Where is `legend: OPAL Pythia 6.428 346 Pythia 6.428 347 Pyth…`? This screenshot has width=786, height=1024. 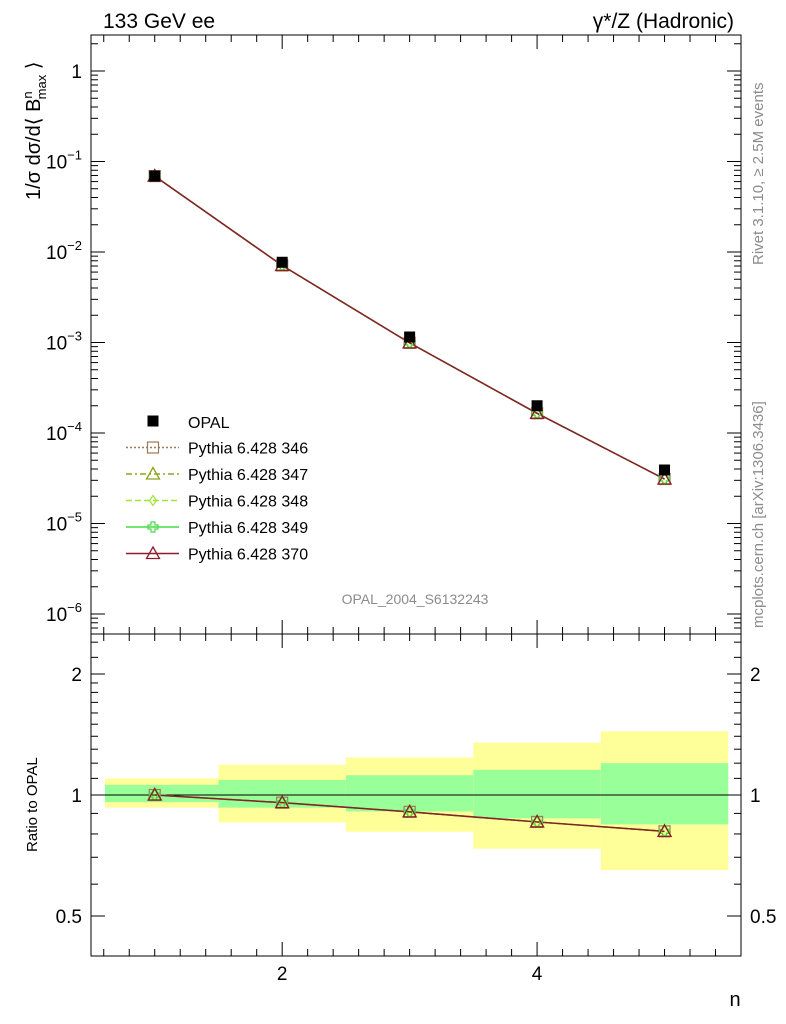 legend: OPAL Pythia 6.428 346 Pythia 6.428 347 Pyth… is located at coordinates (217, 489).